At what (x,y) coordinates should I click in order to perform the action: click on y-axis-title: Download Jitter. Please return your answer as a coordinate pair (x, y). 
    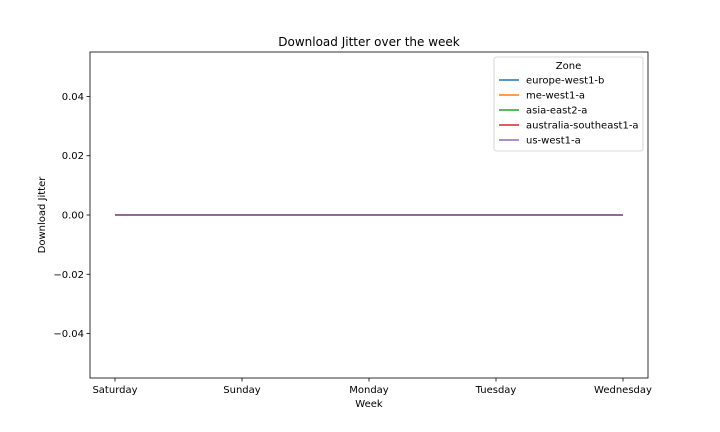
    Looking at the image, I should click on (42, 215).